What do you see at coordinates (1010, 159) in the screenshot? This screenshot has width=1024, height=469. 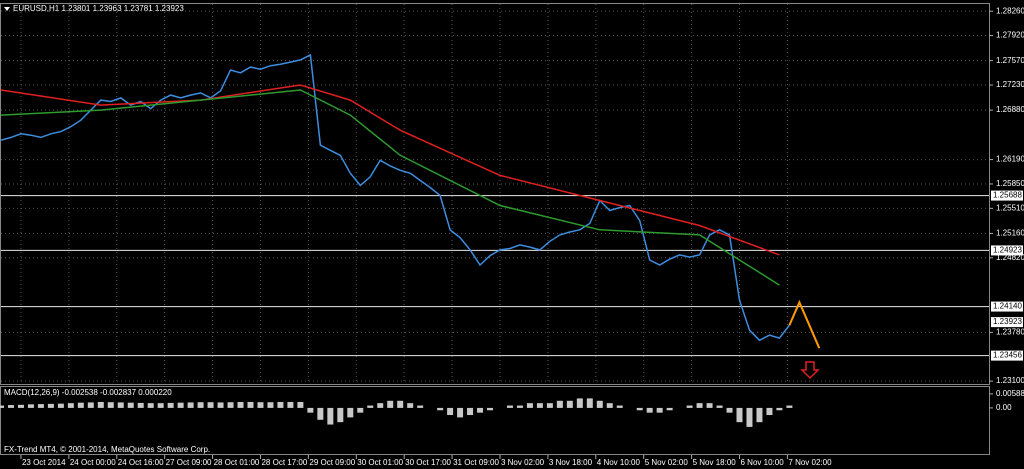 I see `y-tick-label: 1.26190` at bounding box center [1010, 159].